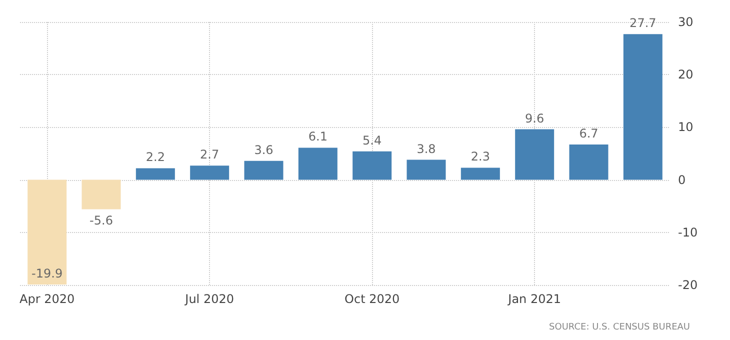 The height and width of the screenshot is (340, 730). I want to click on data-label: 5.4, so click(372, 140).